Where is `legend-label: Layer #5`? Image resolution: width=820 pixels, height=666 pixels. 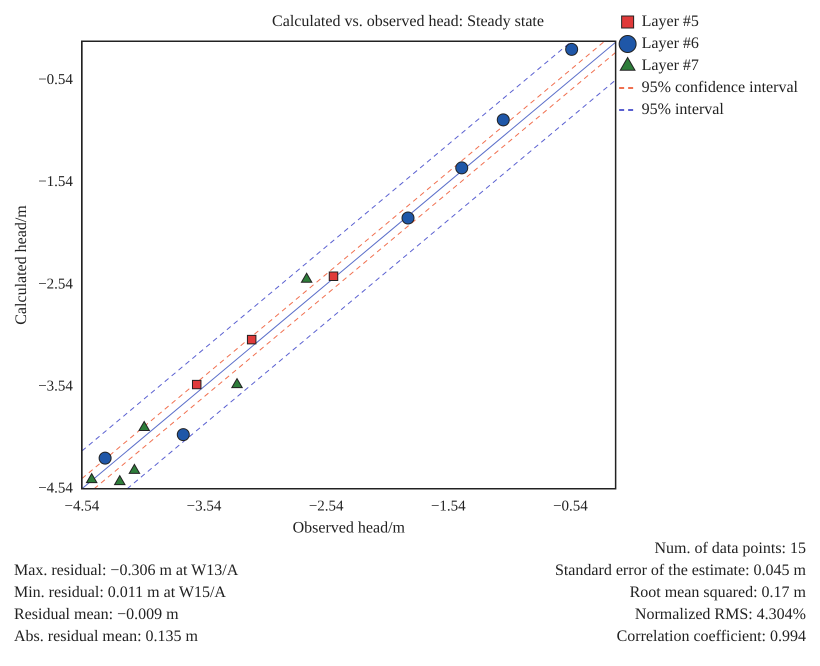
legend-label: Layer #5 is located at coordinates (670, 21).